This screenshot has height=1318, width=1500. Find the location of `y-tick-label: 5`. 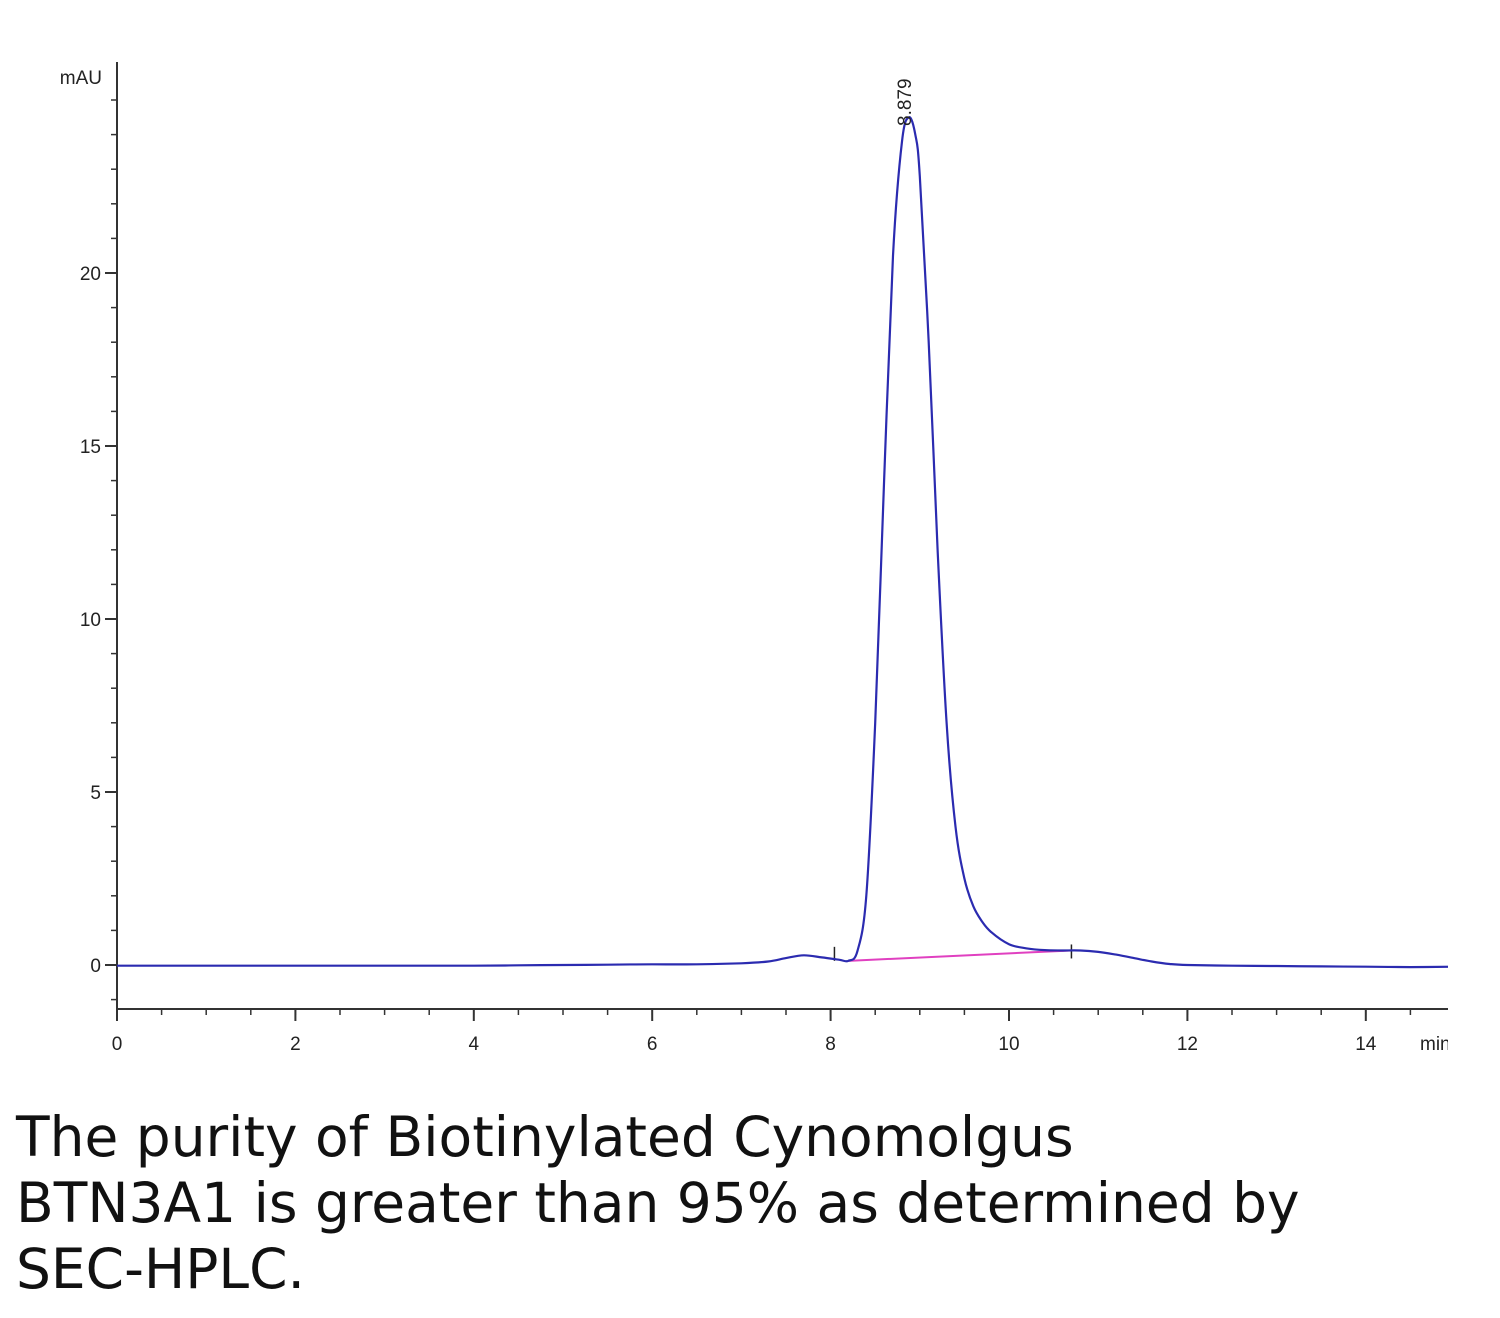

y-tick-label: 5 is located at coordinates (95, 793).